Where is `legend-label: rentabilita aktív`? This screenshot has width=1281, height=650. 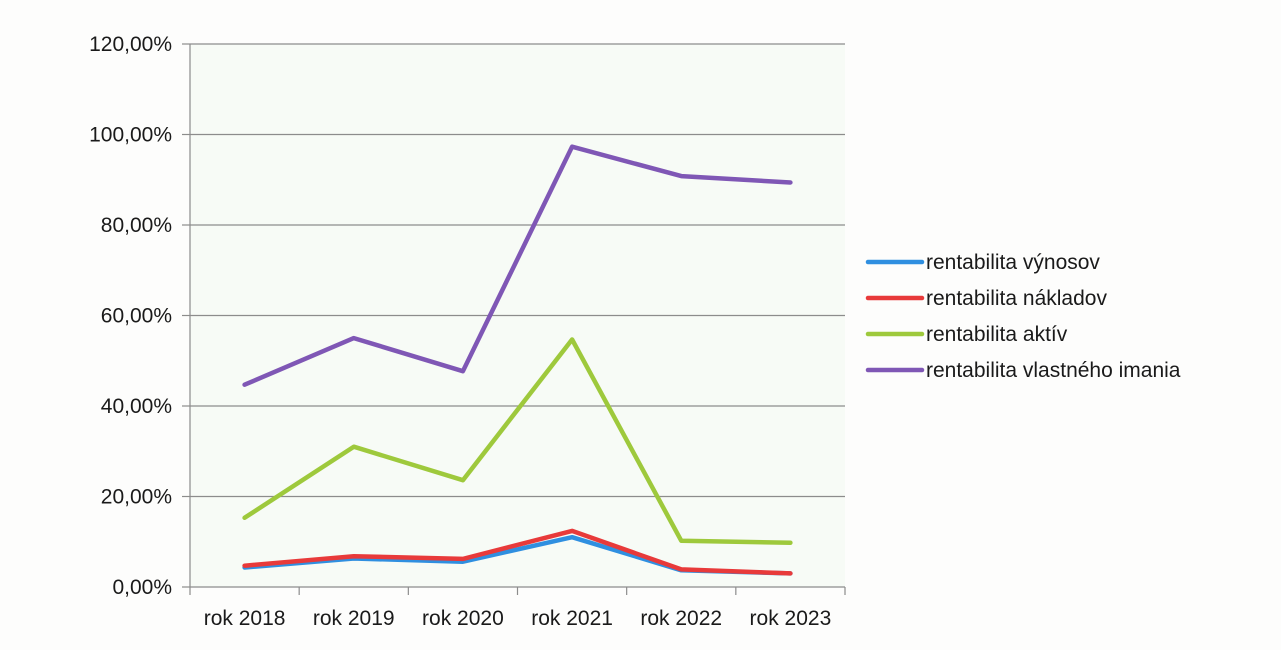
legend-label: rentabilita aktív is located at coordinates (997, 334).